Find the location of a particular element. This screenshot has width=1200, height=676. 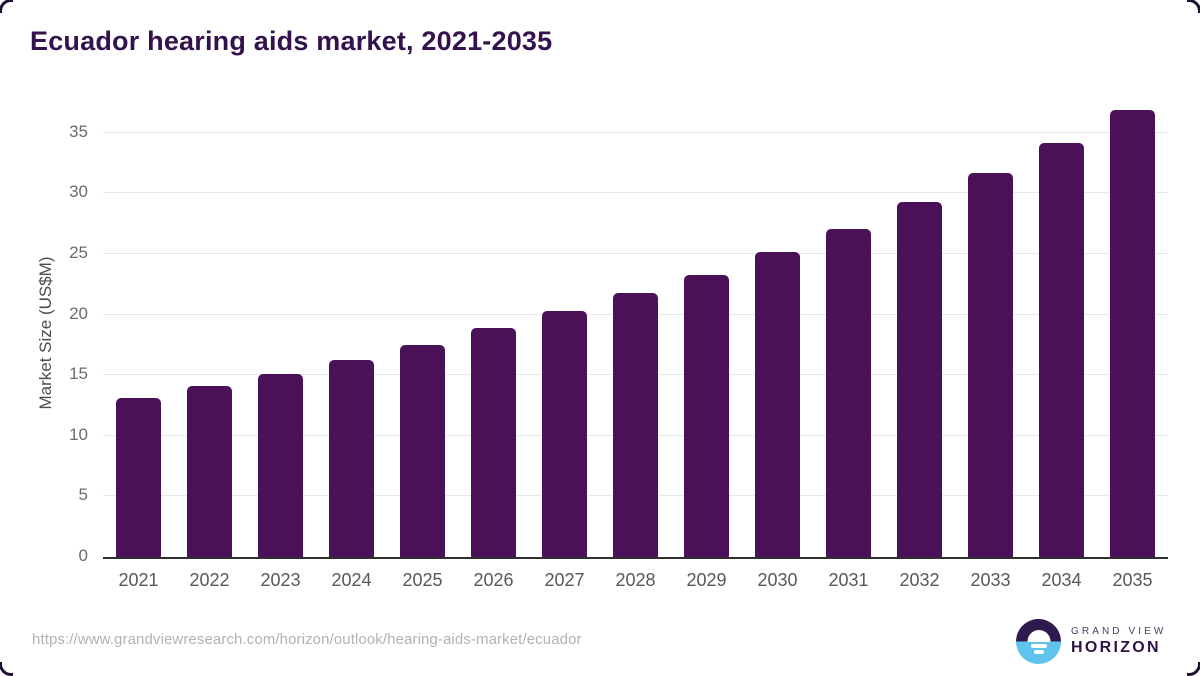

bar-2029 is located at coordinates (706, 415).